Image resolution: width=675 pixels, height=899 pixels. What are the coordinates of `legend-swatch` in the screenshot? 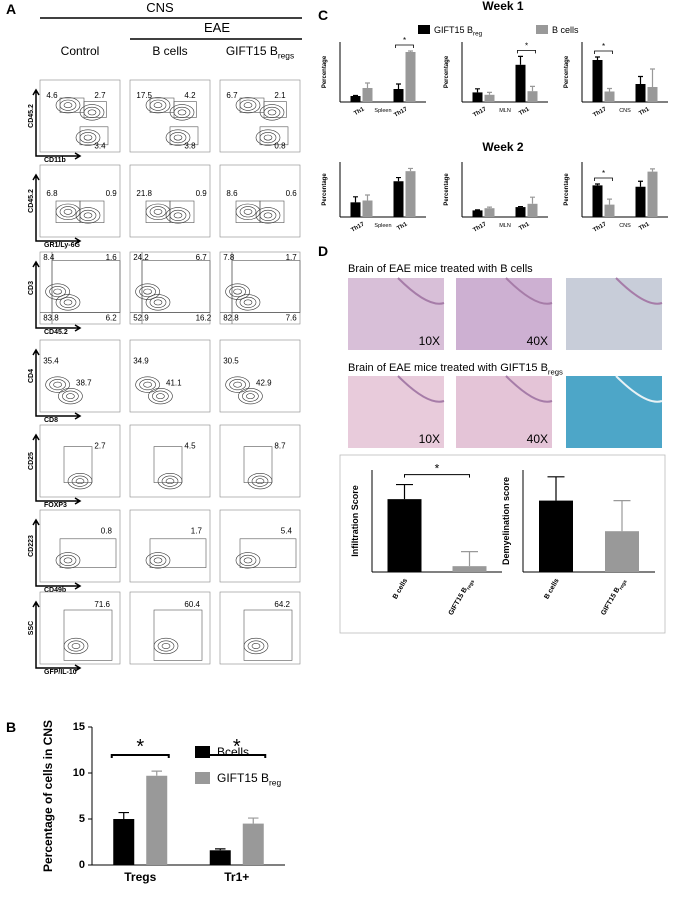 It's located at (542, 29).